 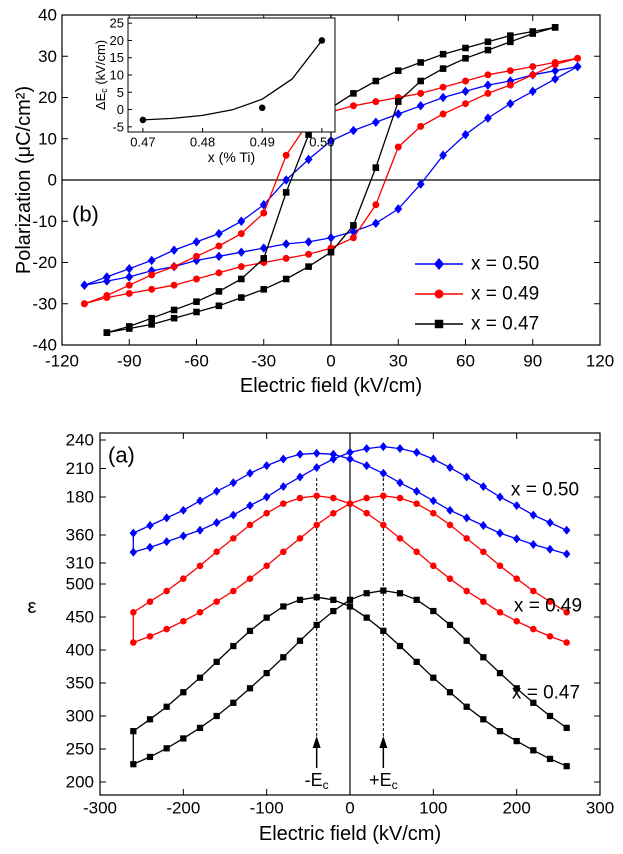 I want to click on legend-label: x = 0.47, so click(x=505, y=324).